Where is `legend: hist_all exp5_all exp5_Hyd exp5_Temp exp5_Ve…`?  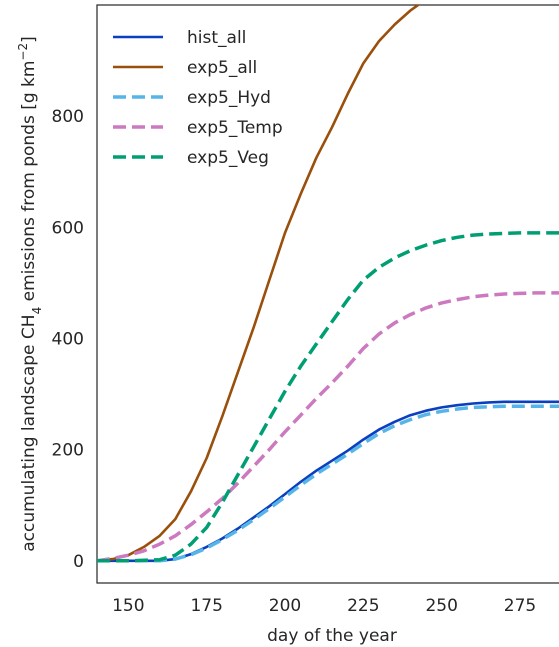 legend: hist_all exp5_all exp5_Hyd exp5_Temp exp5_Ve… is located at coordinates (198, 98).